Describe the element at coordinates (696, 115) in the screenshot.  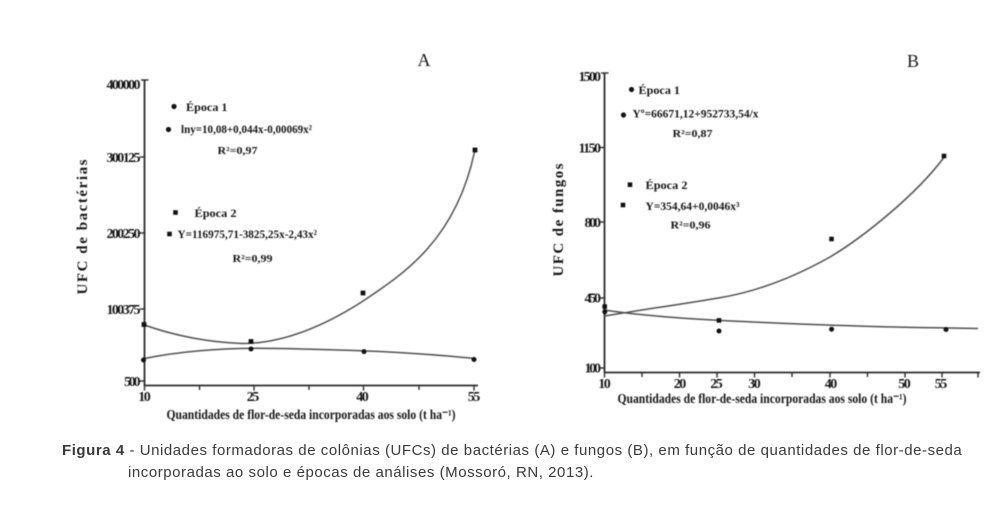
I see `svg-text: Yº=66671,12+952733,54/x` at that location.